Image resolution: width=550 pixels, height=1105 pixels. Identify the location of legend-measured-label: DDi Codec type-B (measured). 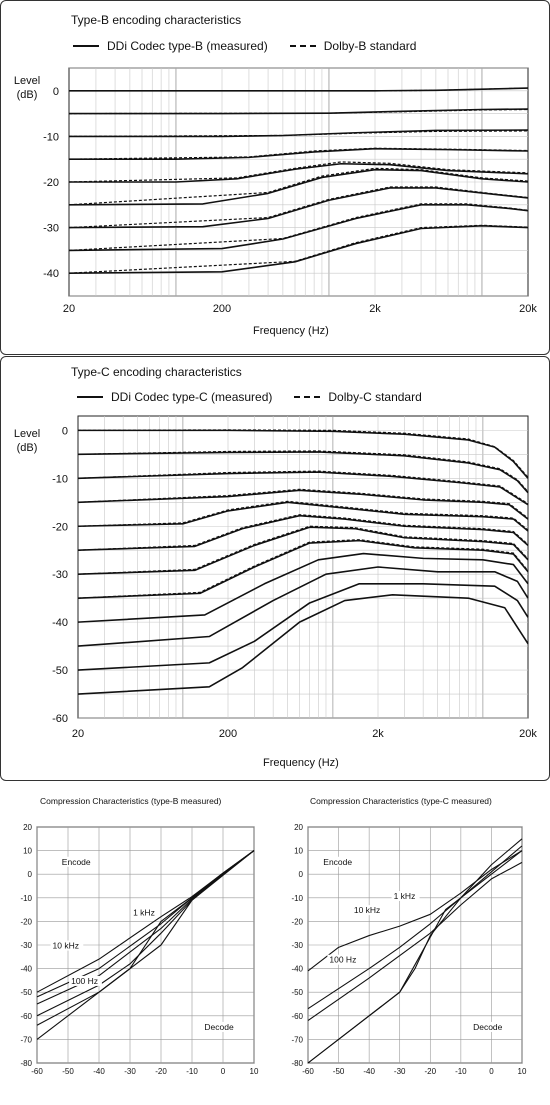
(187, 46).